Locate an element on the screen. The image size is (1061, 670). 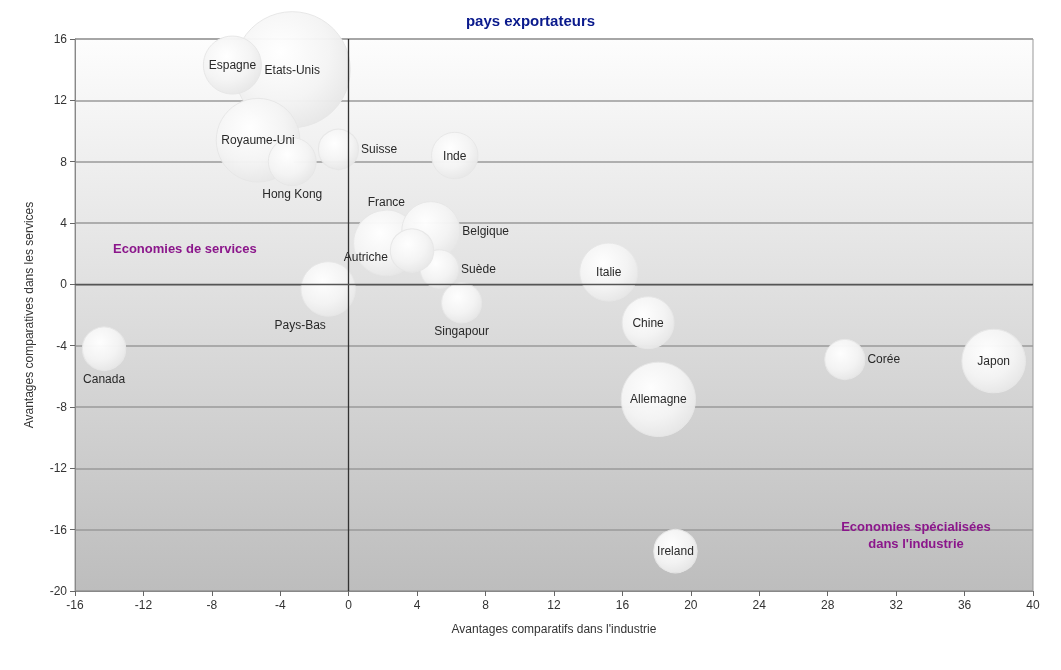
x-tick-label: 0 is located at coordinates (349, 605).